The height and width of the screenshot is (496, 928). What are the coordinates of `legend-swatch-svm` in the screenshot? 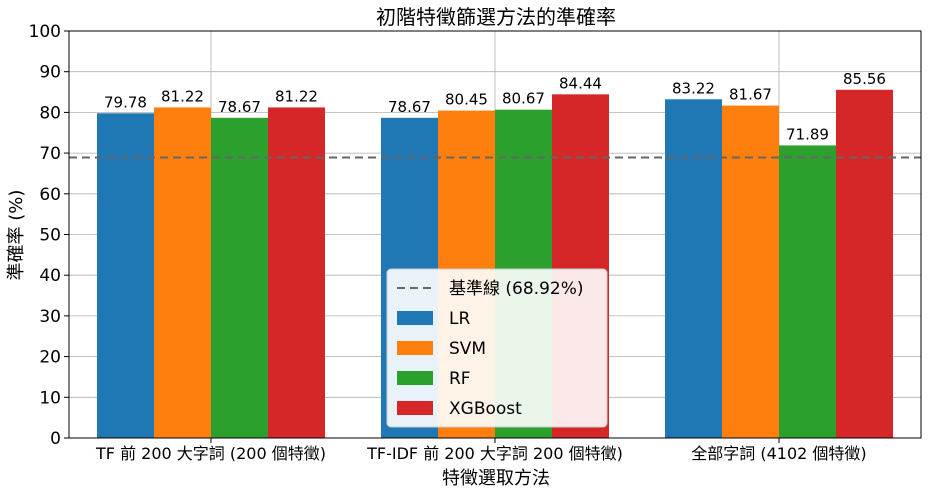 It's located at (415, 348).